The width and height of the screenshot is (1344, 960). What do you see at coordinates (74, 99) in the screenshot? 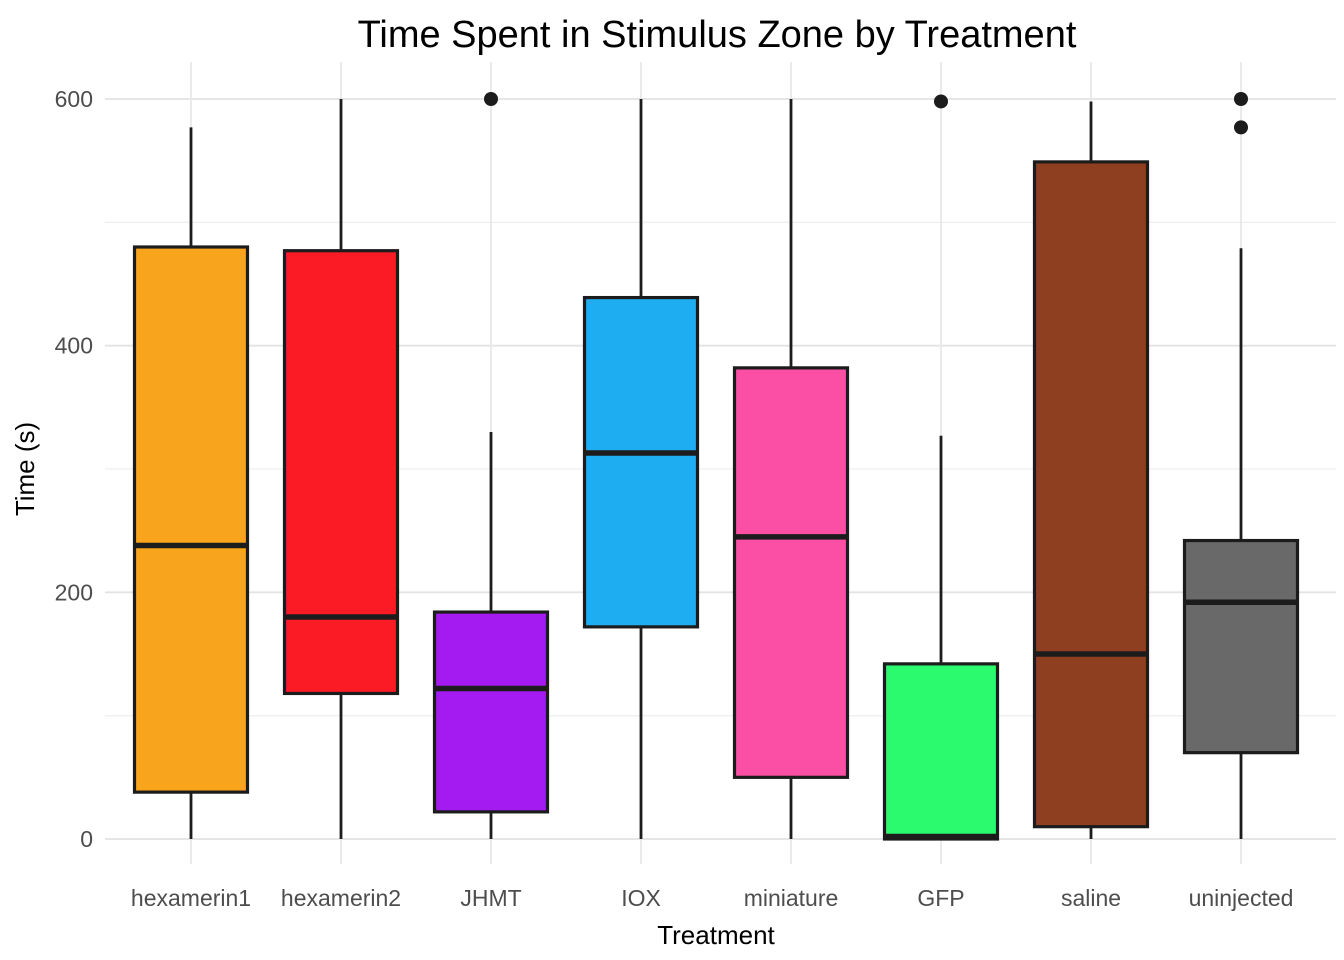
I see `y-tick-label: 600` at bounding box center [74, 99].